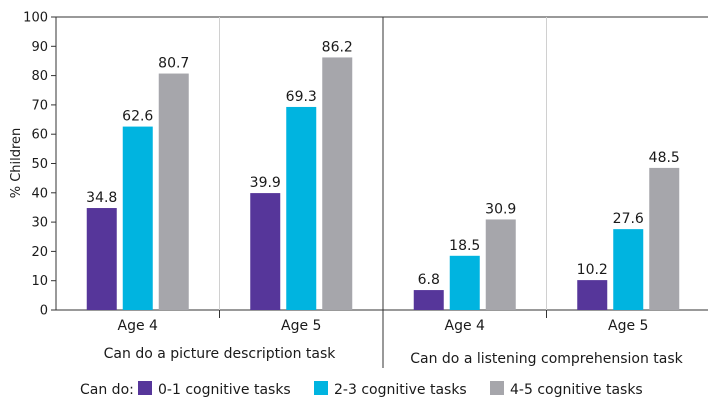  I want to click on bar-value-label: 48.5, so click(664, 158).